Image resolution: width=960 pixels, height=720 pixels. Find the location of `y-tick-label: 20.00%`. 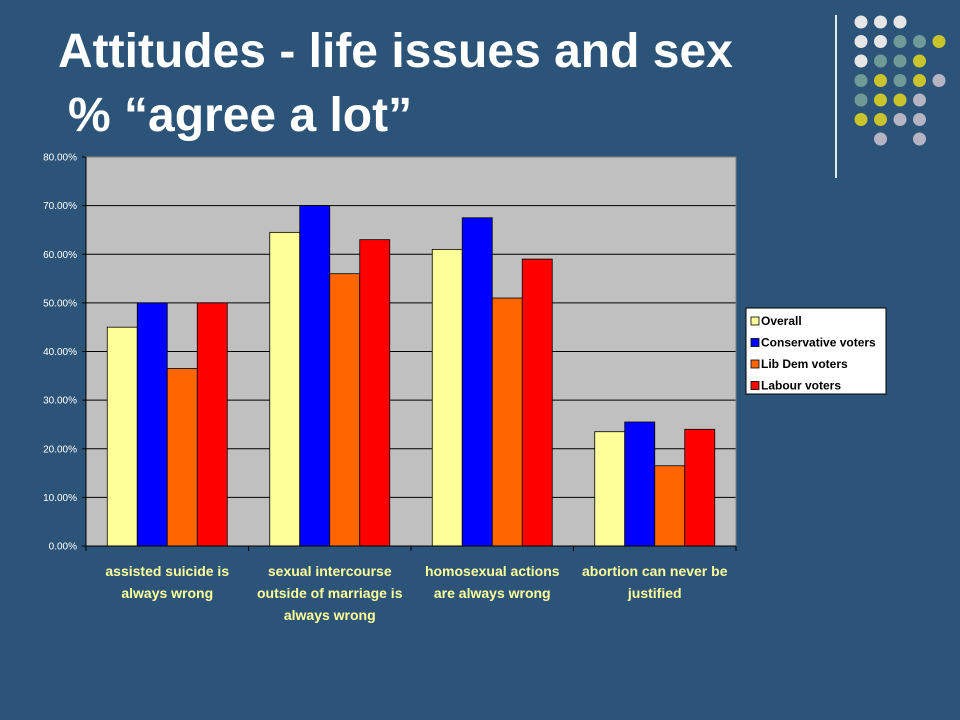

y-tick-label: 20.00% is located at coordinates (60, 449).